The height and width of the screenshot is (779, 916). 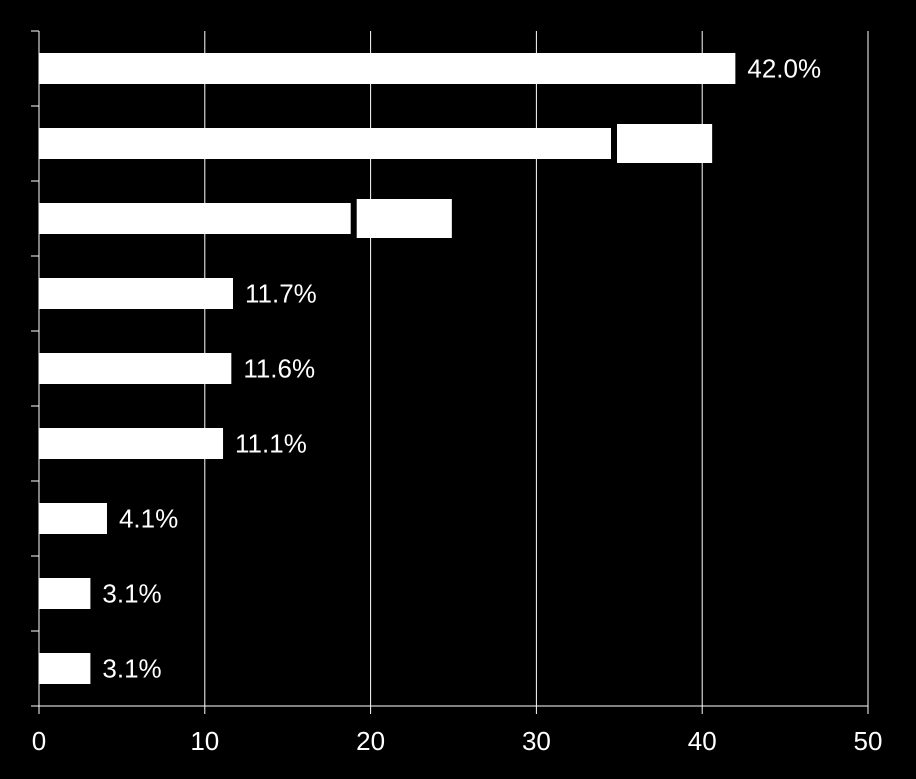 I want to click on data-label-8: 3.1%, so click(x=131, y=594).